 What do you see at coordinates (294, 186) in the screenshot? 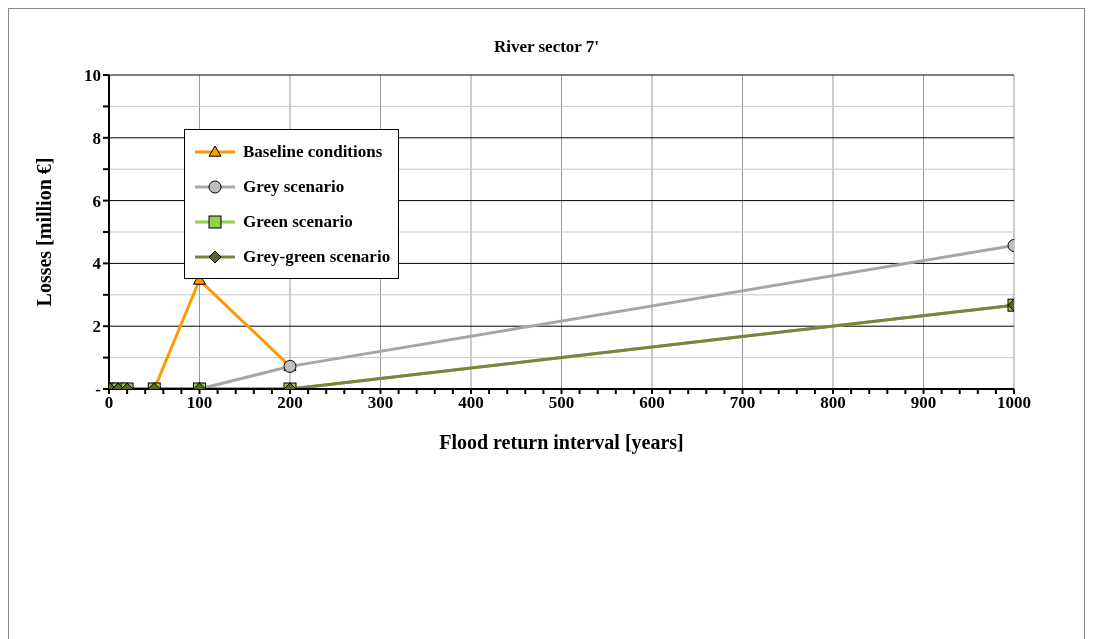
I see `legend-label: Grey scenario` at bounding box center [294, 186].